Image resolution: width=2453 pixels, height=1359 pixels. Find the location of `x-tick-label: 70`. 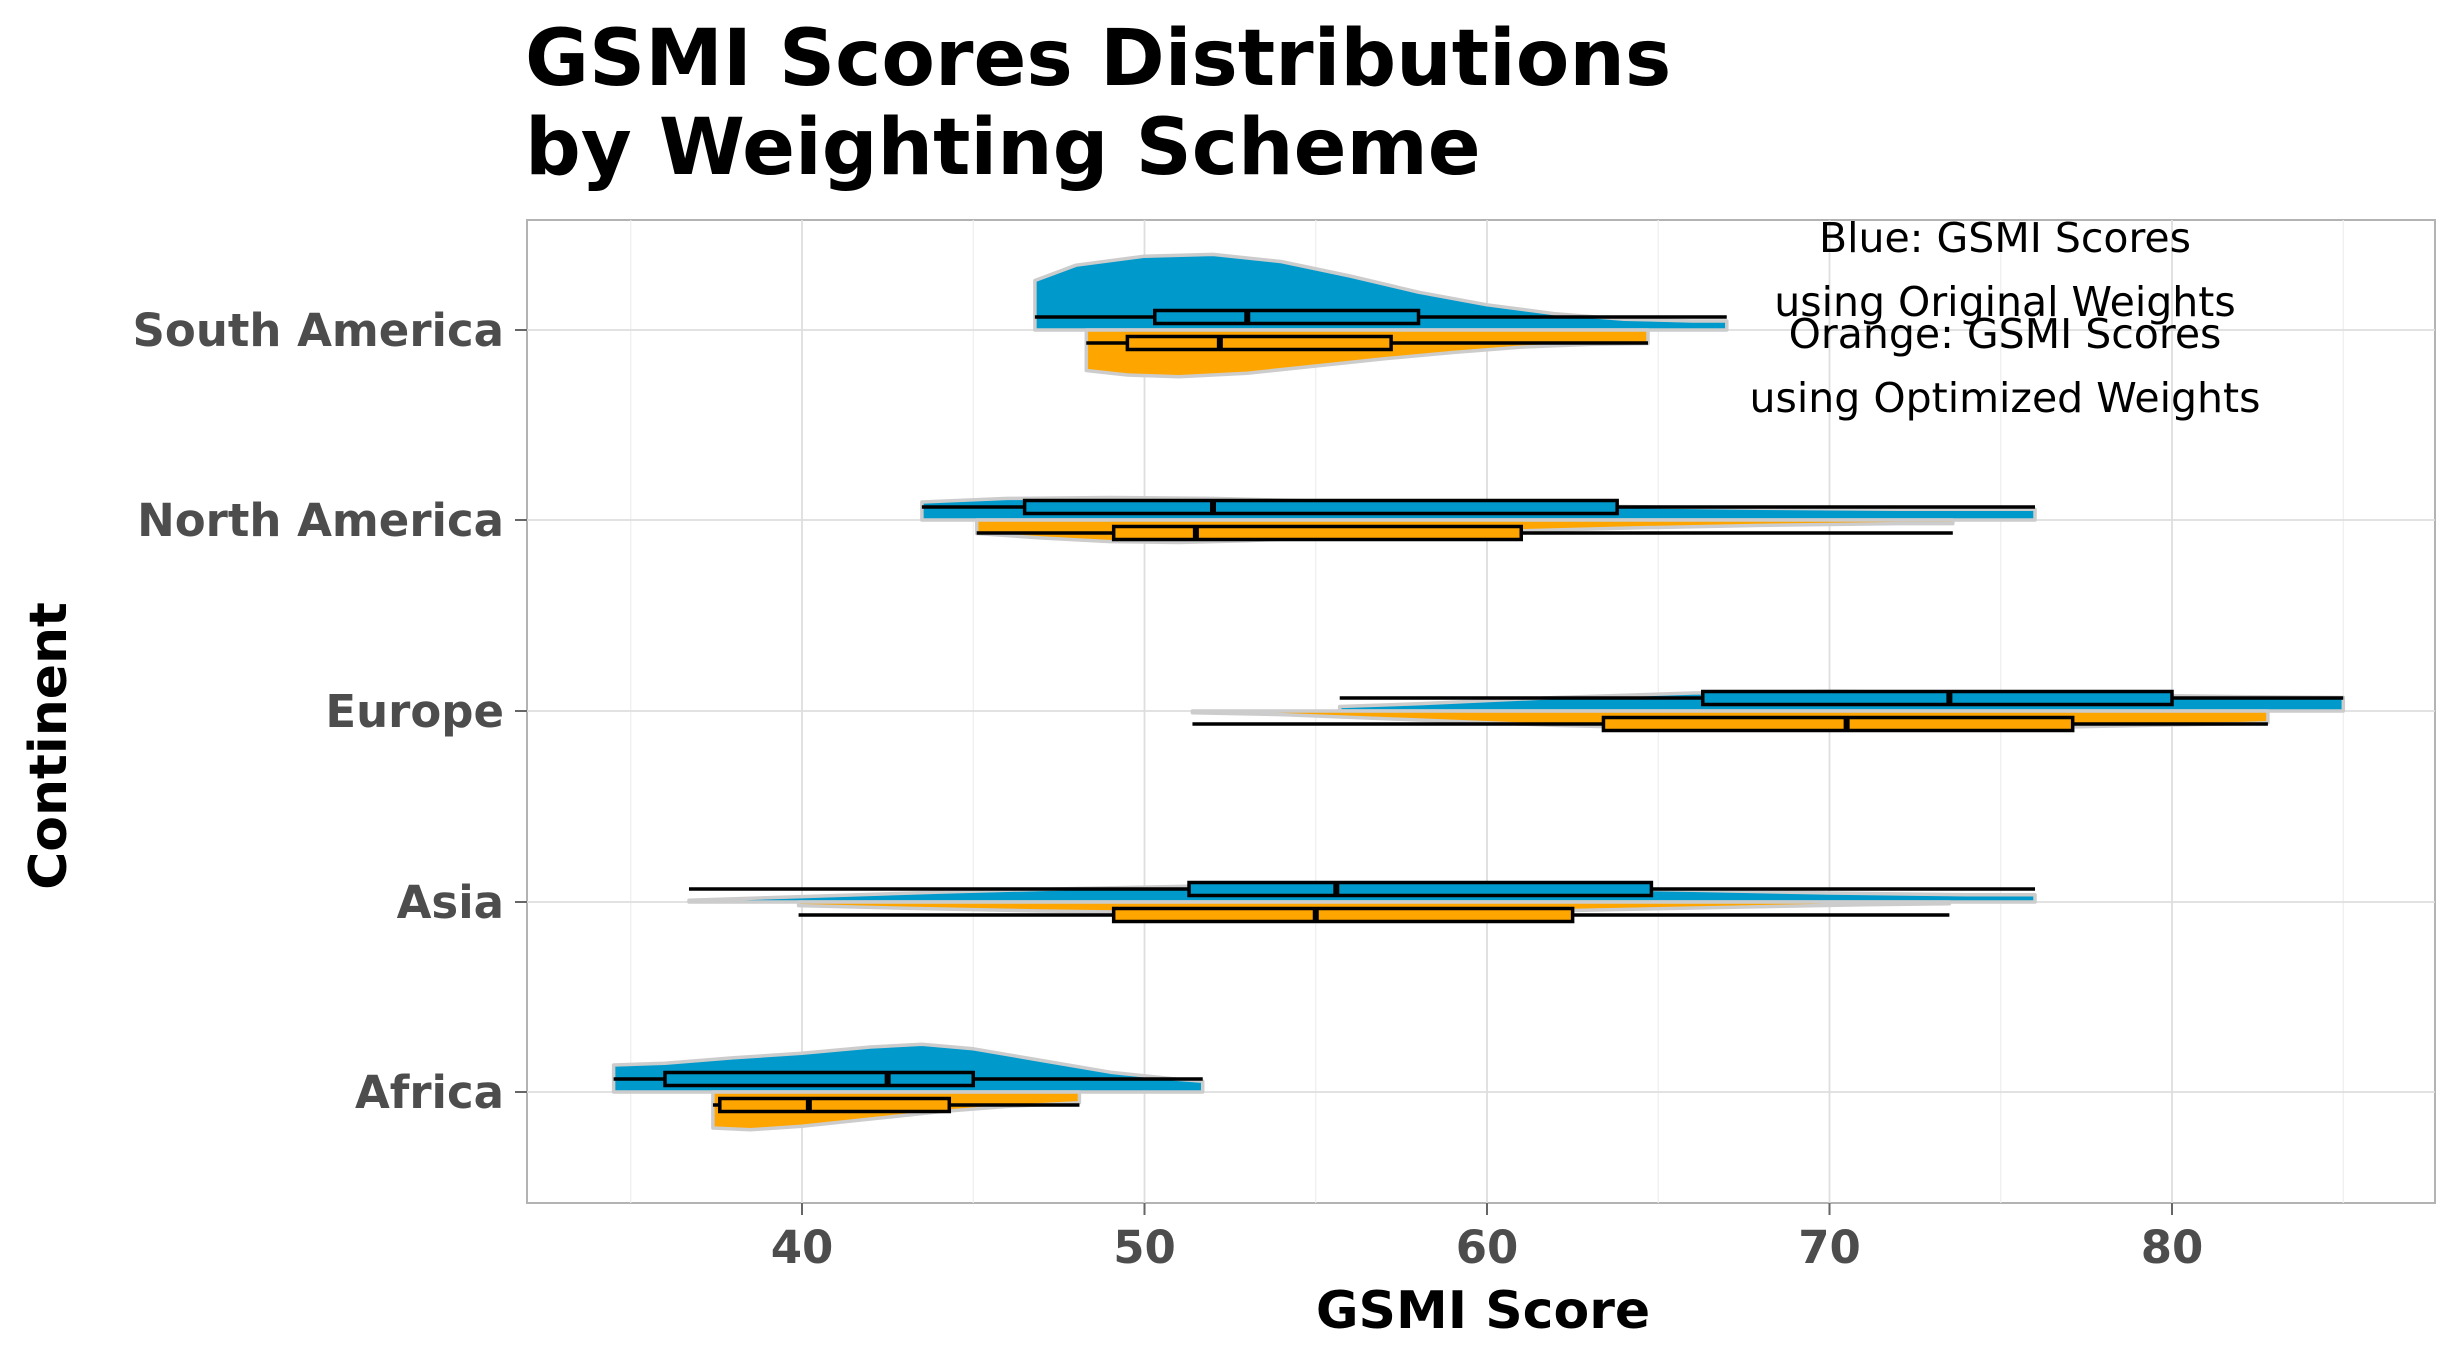

x-tick-label: 70 is located at coordinates (1829, 1247).